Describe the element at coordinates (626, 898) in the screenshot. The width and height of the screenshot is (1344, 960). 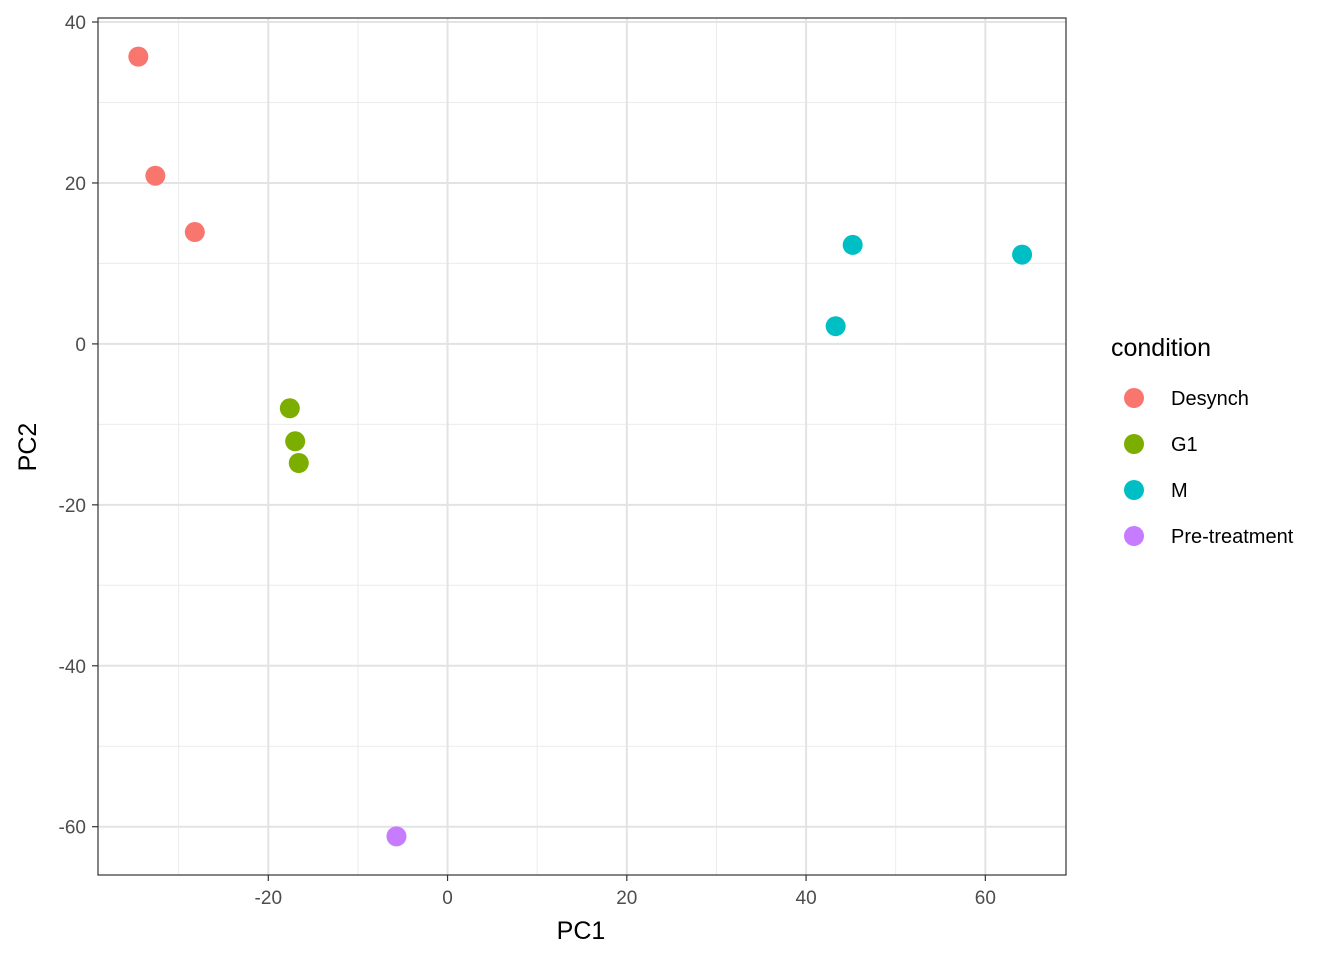
I see `x-tick-label: 20` at that location.